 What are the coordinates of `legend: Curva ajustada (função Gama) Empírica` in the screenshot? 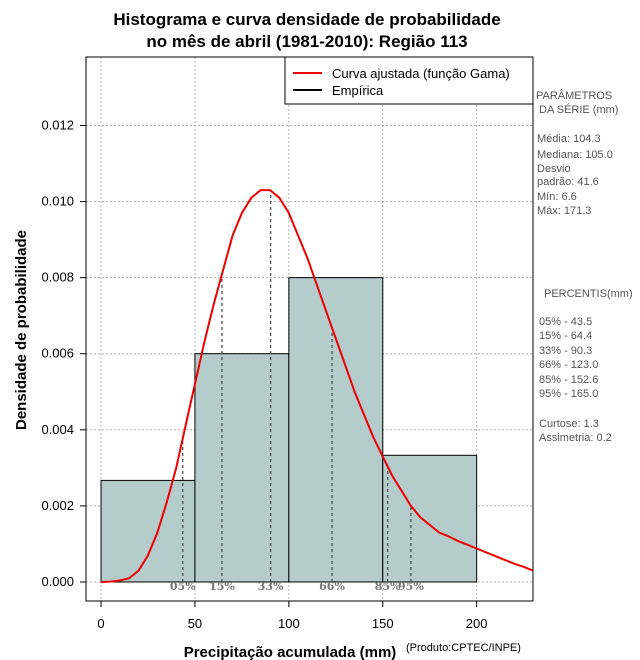 It's located at (409, 80).